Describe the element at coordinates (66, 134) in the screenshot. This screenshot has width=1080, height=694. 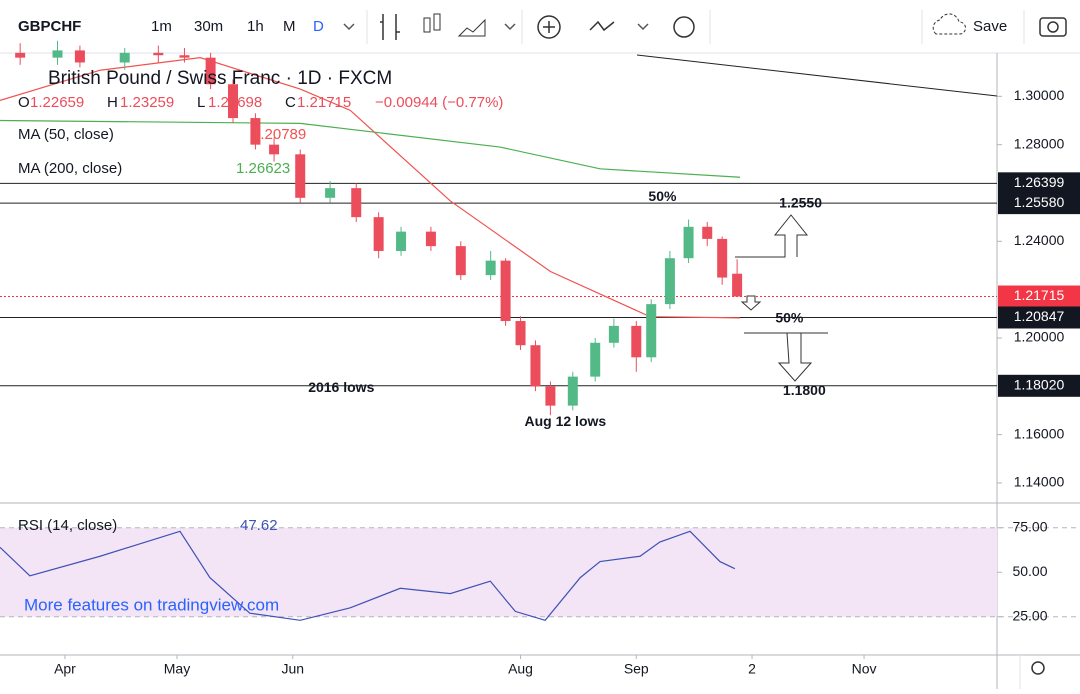
I see `ma50-name: MA (50, close)` at that location.